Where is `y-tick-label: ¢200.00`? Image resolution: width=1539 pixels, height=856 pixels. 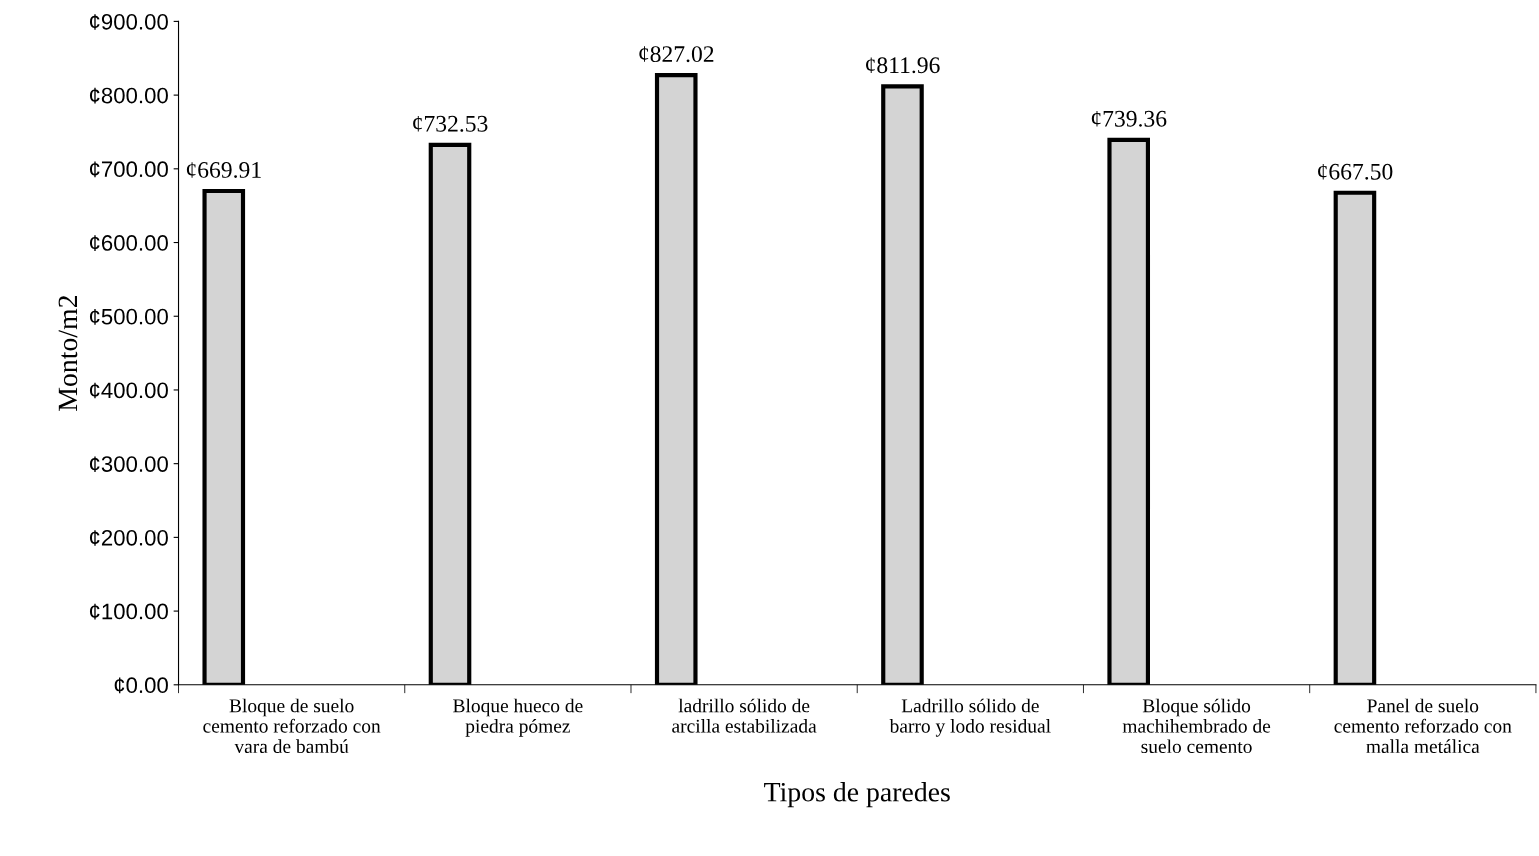 y-tick-label: ¢200.00 is located at coordinates (128, 537).